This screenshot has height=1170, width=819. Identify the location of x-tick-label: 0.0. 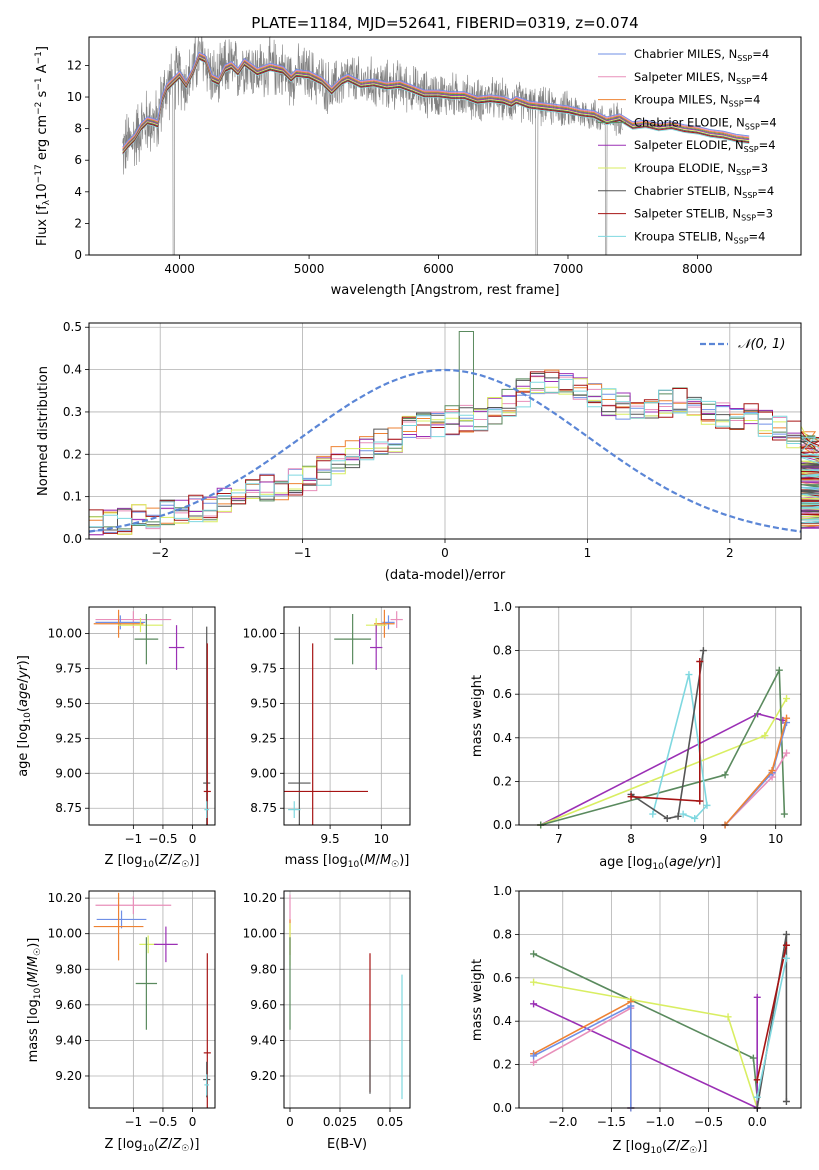
(757, 1122).